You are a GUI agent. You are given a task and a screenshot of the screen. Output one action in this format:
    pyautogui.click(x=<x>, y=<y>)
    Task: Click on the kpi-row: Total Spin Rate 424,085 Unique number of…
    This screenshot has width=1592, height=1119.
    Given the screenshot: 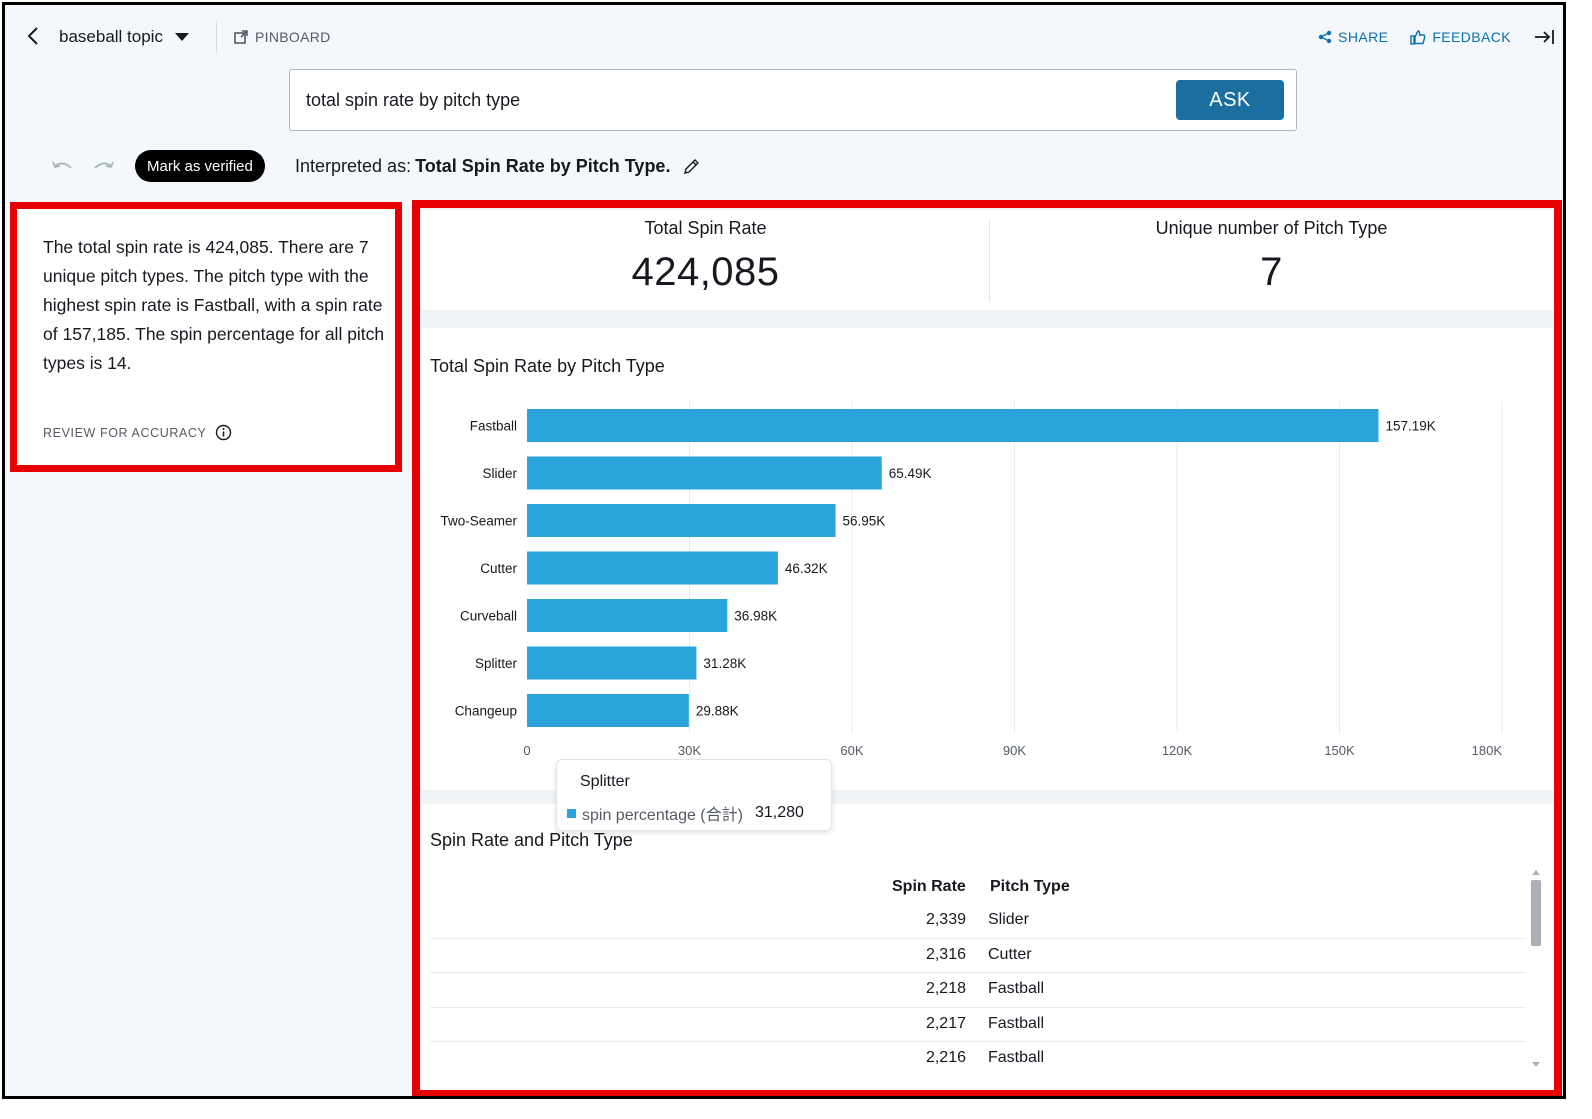 What is the action you would take?
    pyautogui.click(x=987, y=260)
    